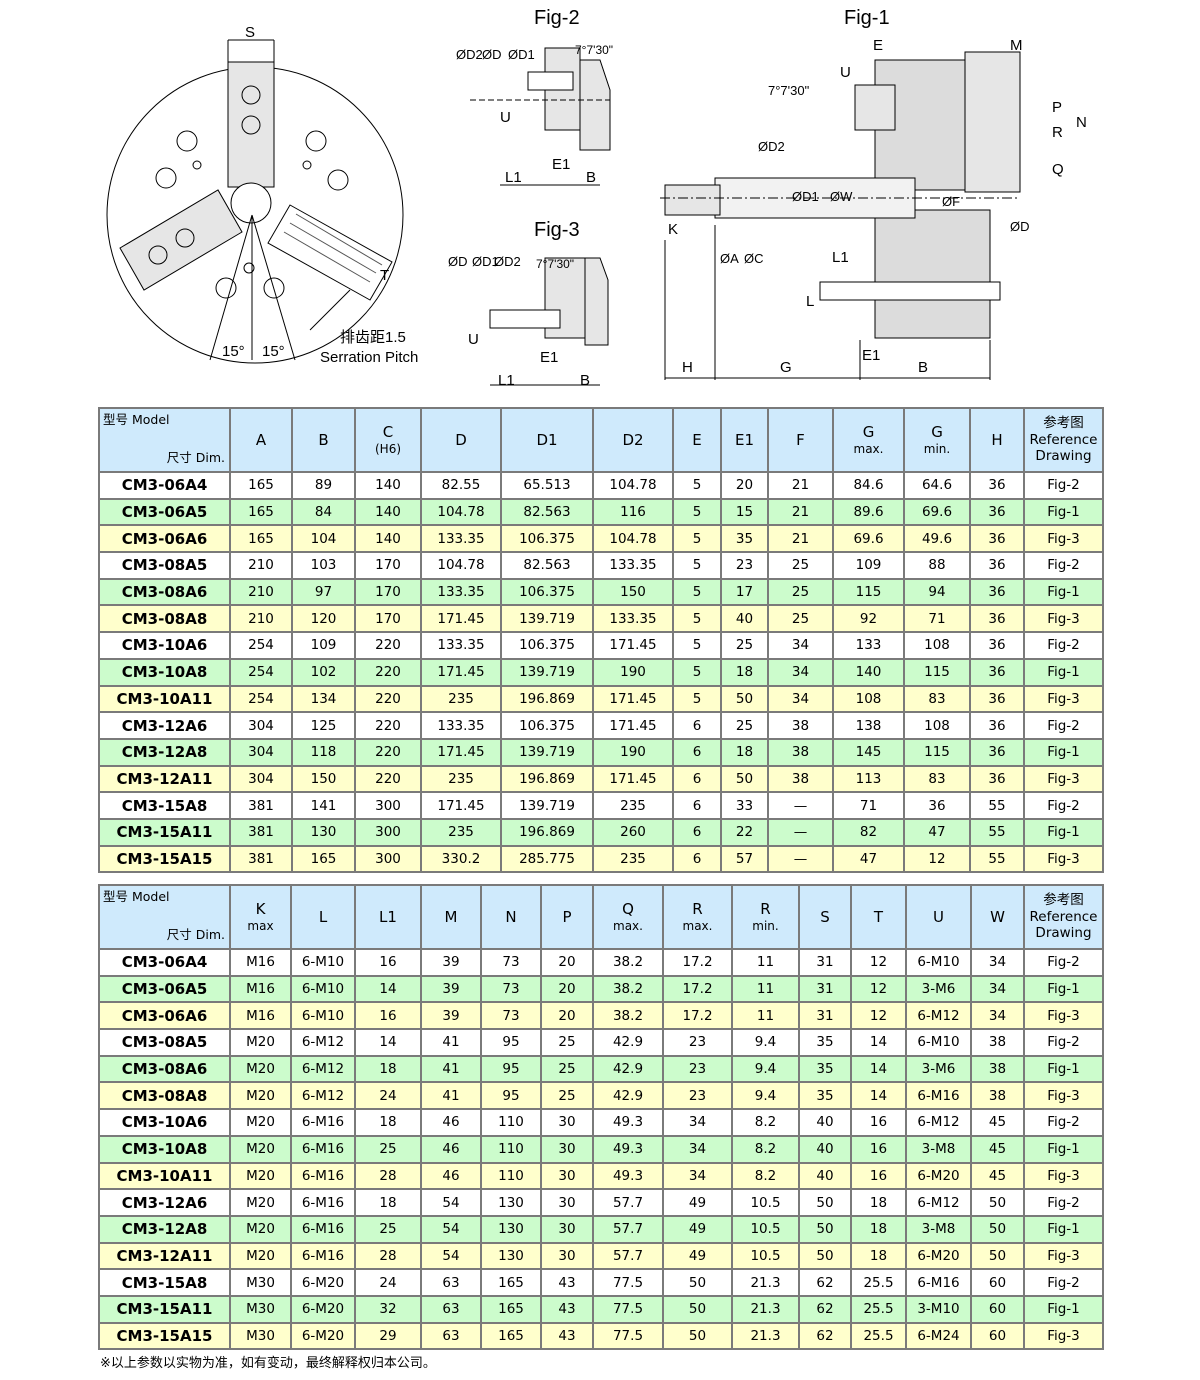  I want to click on value-cell: 84.6, so click(868, 485).